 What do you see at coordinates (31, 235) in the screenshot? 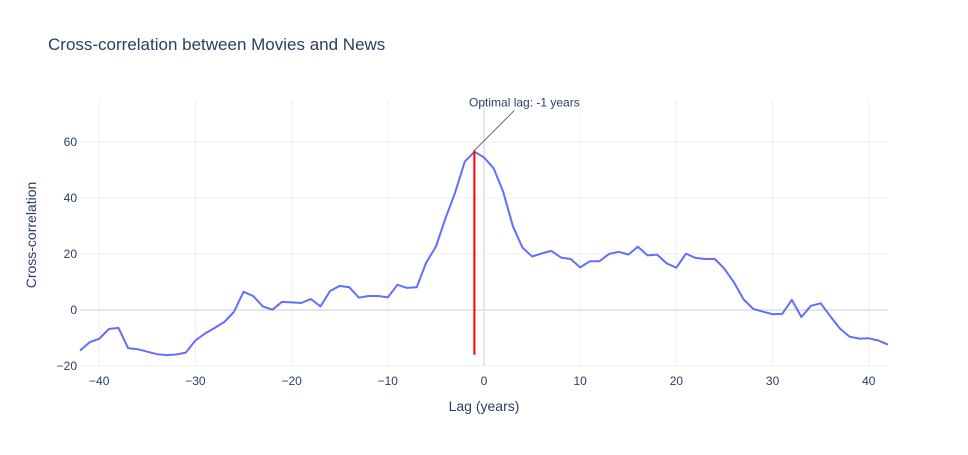
I see `y-axis-title: Cross-correlation` at bounding box center [31, 235].